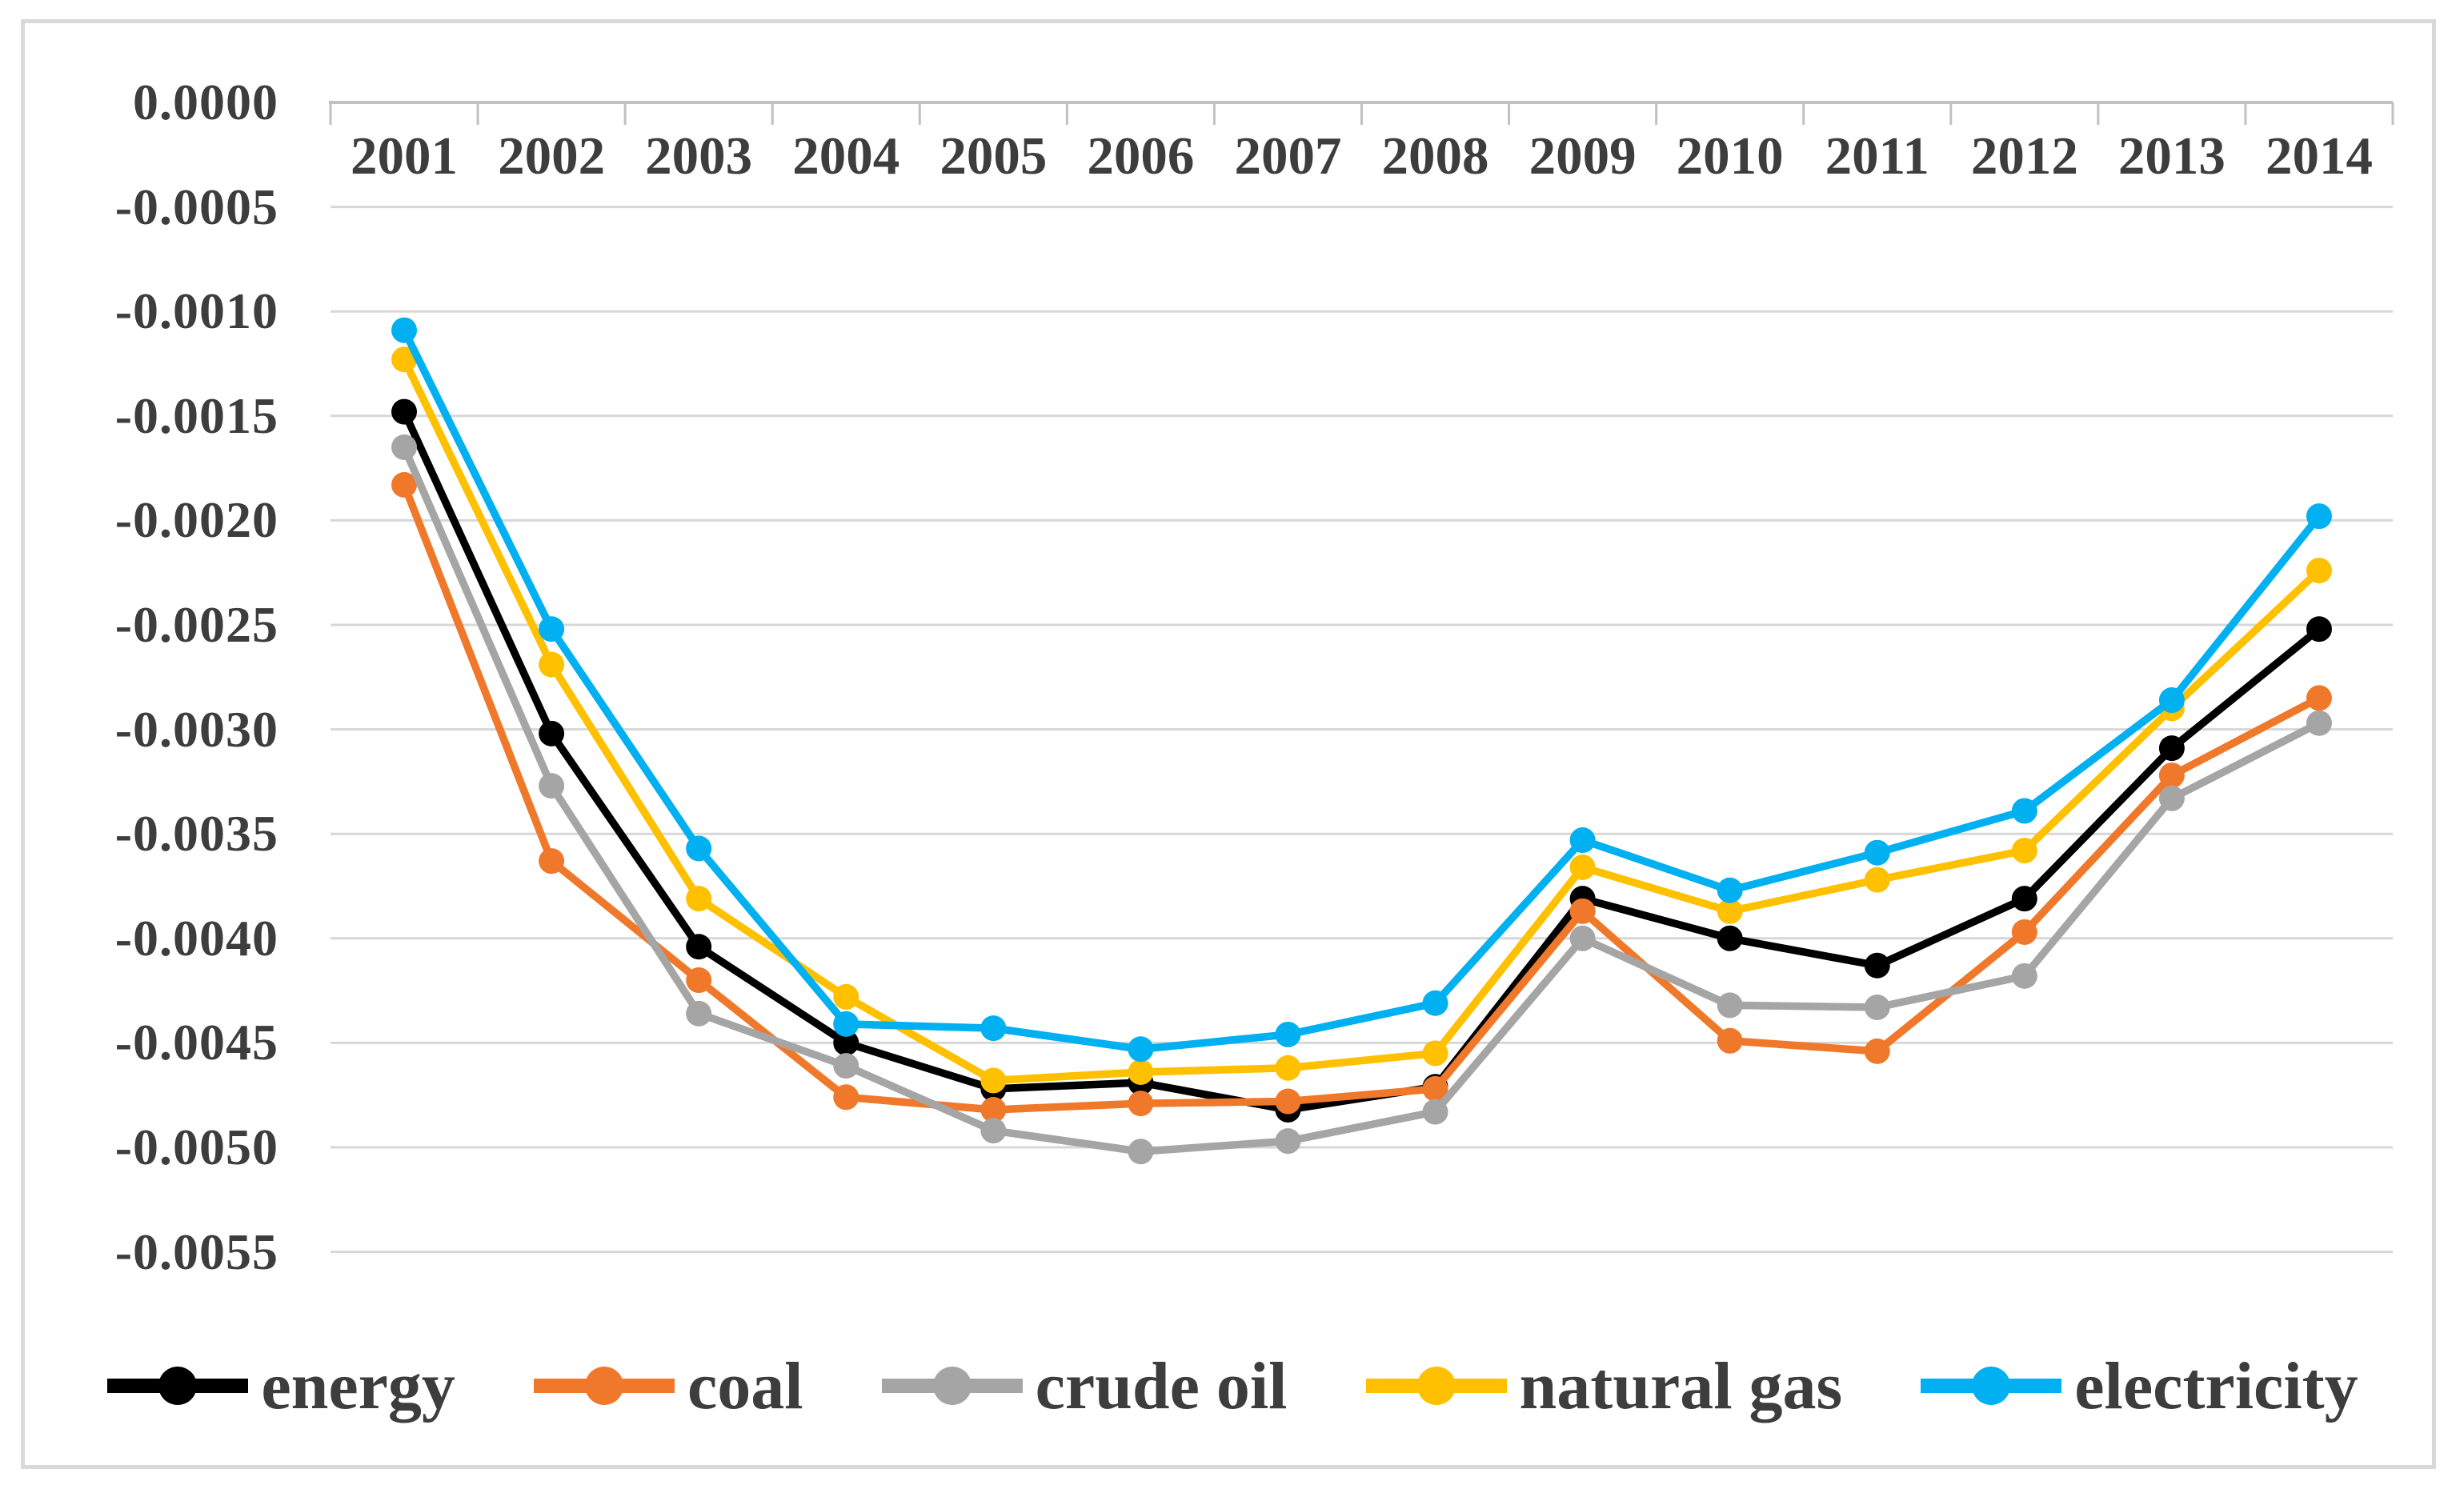  What do you see at coordinates (2171, 156) in the screenshot?
I see `x-axis-label: 2013` at bounding box center [2171, 156].